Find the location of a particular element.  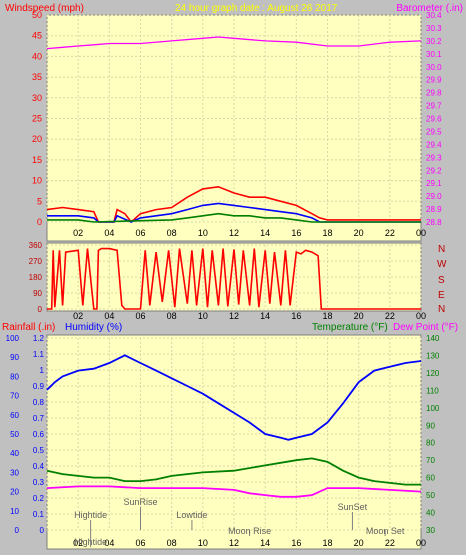

wind-tick-label: 50 is located at coordinates (37, 15).